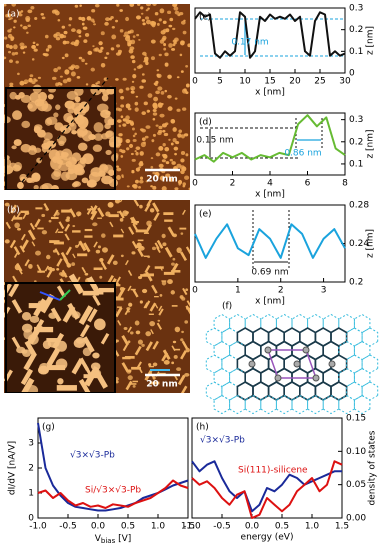 This screenshot has width=383, height=554. What do you see at coordinates (356, 164) in the screenshot?
I see `y-tick-label: 0.1` at bounding box center [356, 164].